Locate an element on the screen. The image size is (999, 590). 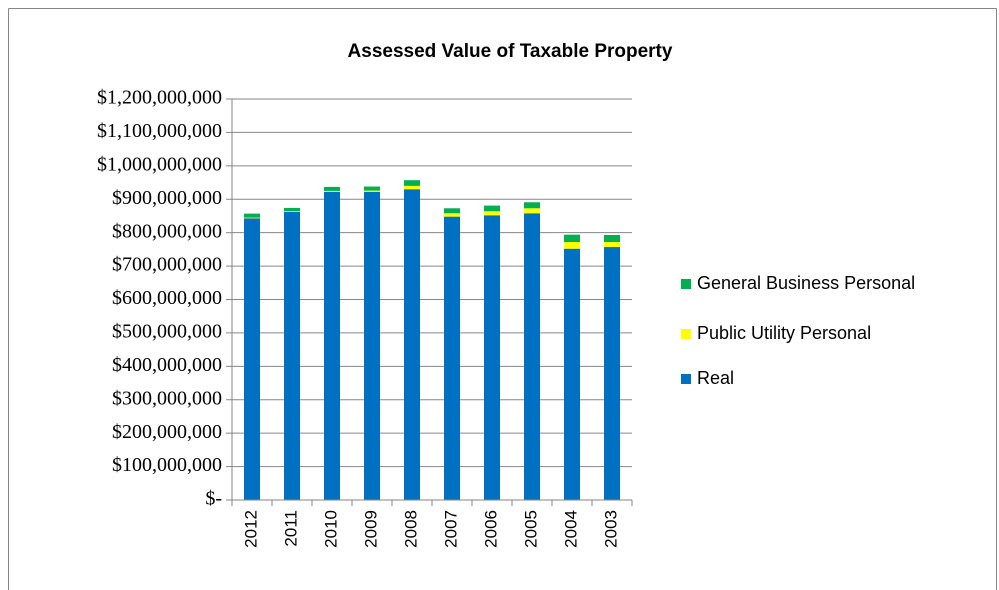
x-tick-label: 2005 is located at coordinates (530, 529).